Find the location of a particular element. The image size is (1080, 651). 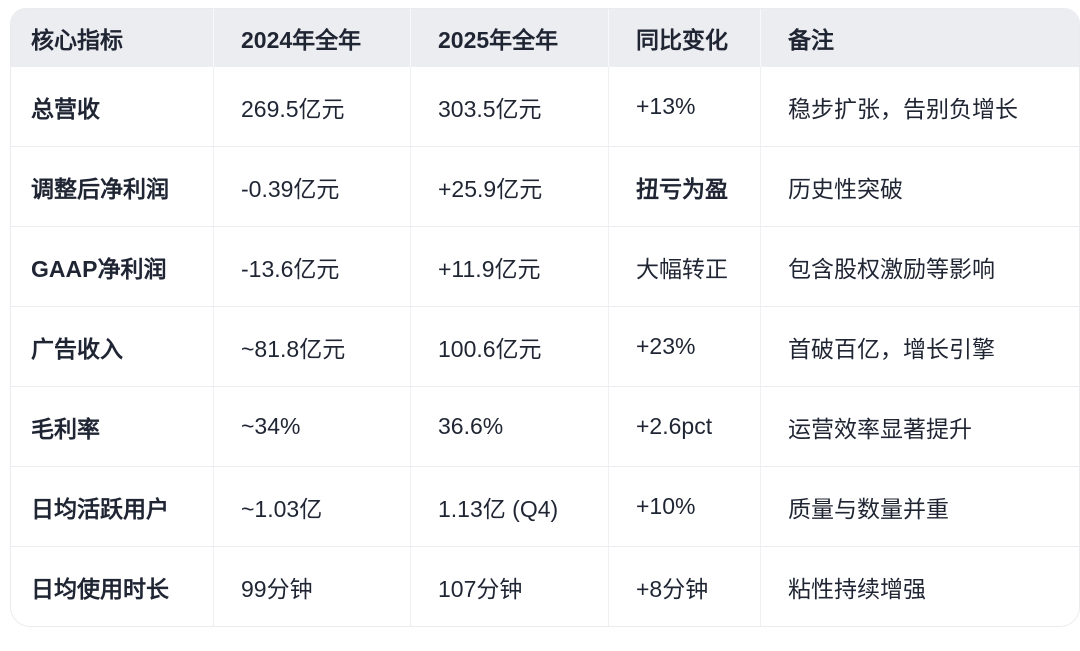

cell-2025-value: +11.9亿元 is located at coordinates (509, 266).